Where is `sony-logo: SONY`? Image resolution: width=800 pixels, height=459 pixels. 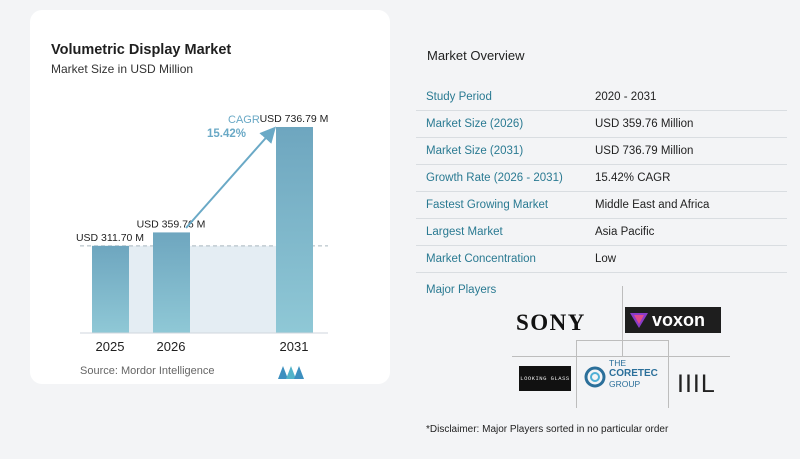
sony-logo: SONY is located at coordinates (551, 322).